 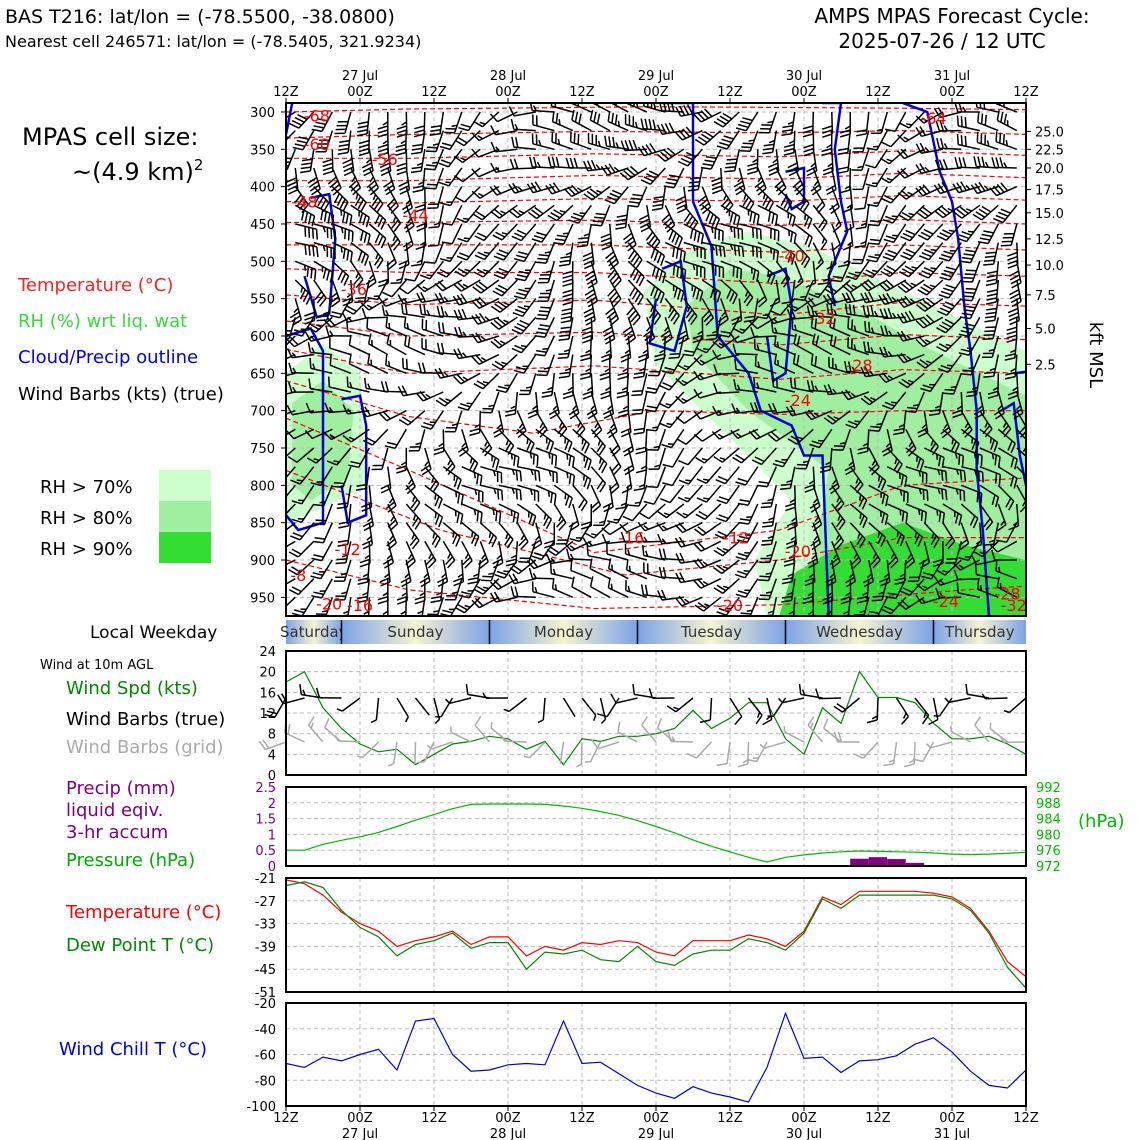 What do you see at coordinates (434, 92) in the screenshot?
I see `top-hour-tick: 12Z` at bounding box center [434, 92].